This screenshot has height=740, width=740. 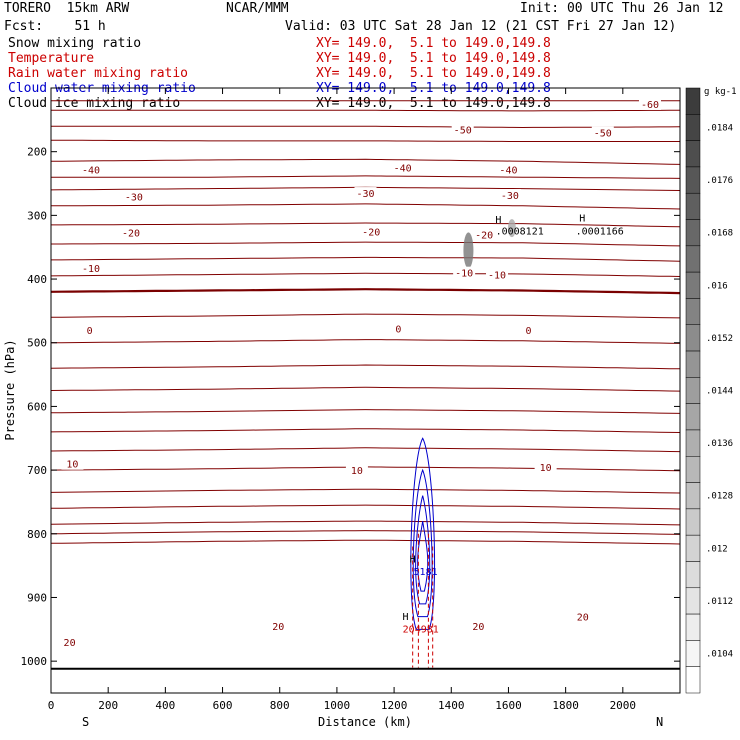 What do you see at coordinates (85, 722) in the screenshot?
I see `x-axis-start-label: S` at bounding box center [85, 722].